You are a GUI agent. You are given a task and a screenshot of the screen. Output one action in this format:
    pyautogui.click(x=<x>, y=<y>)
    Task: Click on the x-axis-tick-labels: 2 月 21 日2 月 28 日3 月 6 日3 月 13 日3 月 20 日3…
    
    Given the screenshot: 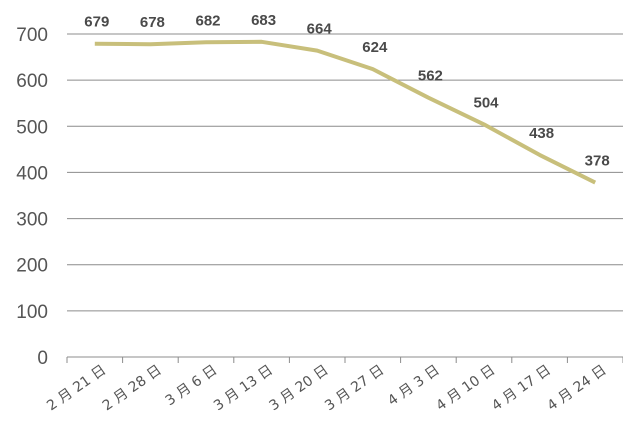 What is the action you would take?
    pyautogui.click(x=326, y=388)
    